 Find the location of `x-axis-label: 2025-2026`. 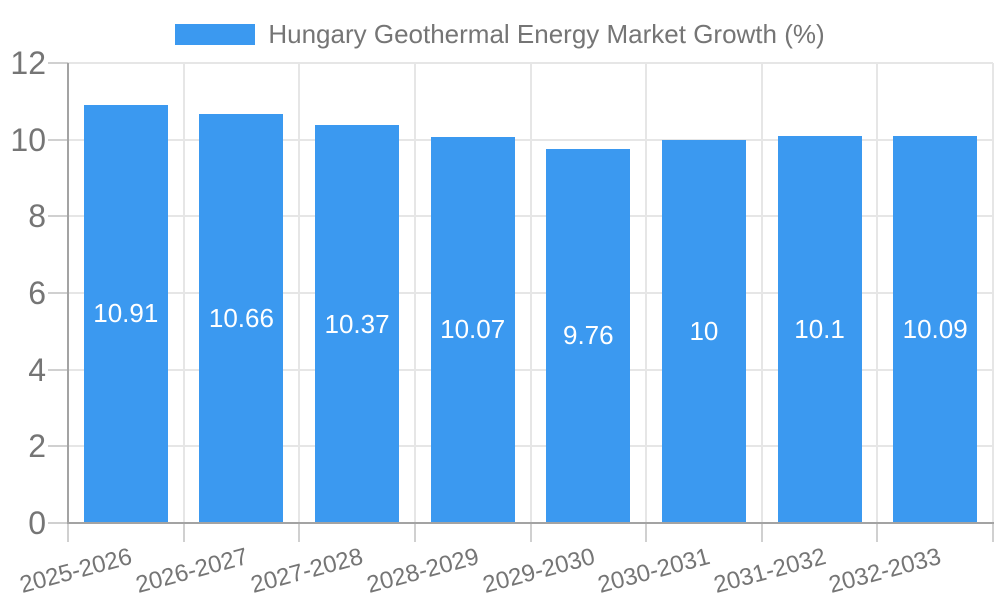

x-axis-label: 2025-2026 is located at coordinates (75, 571).